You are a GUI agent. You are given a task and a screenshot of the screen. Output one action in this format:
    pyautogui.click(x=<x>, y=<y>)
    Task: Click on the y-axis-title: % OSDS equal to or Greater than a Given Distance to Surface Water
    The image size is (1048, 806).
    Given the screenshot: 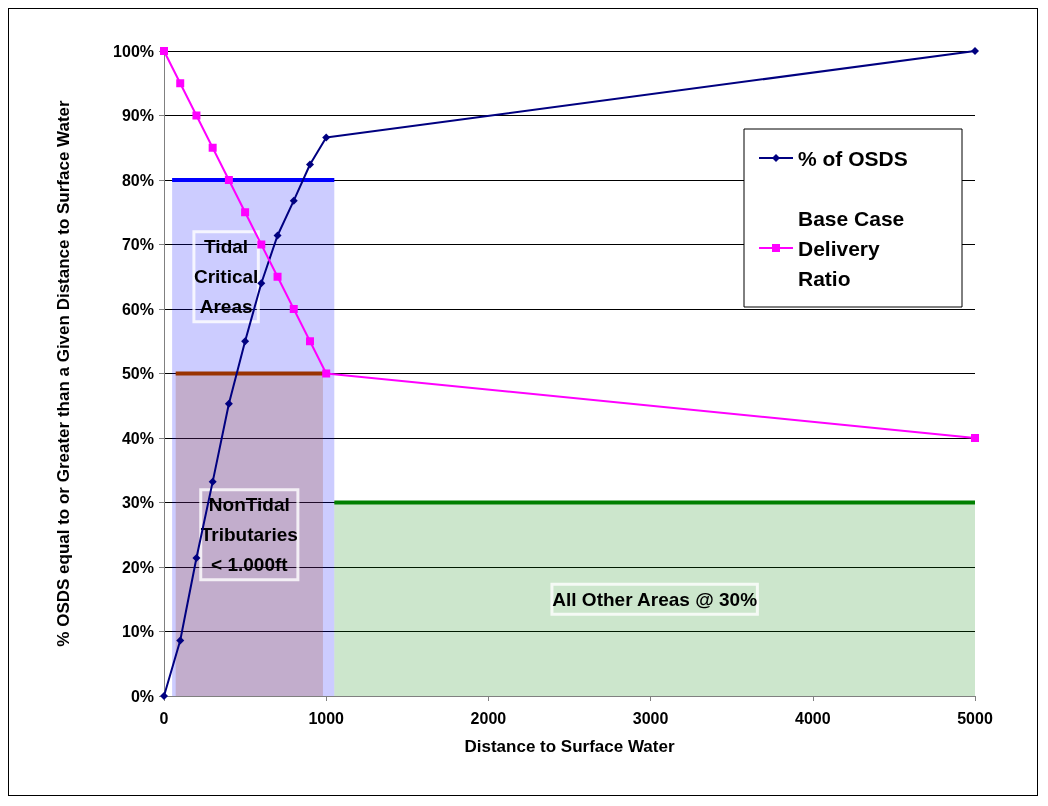 What is the action you would take?
    pyautogui.click(x=63, y=373)
    